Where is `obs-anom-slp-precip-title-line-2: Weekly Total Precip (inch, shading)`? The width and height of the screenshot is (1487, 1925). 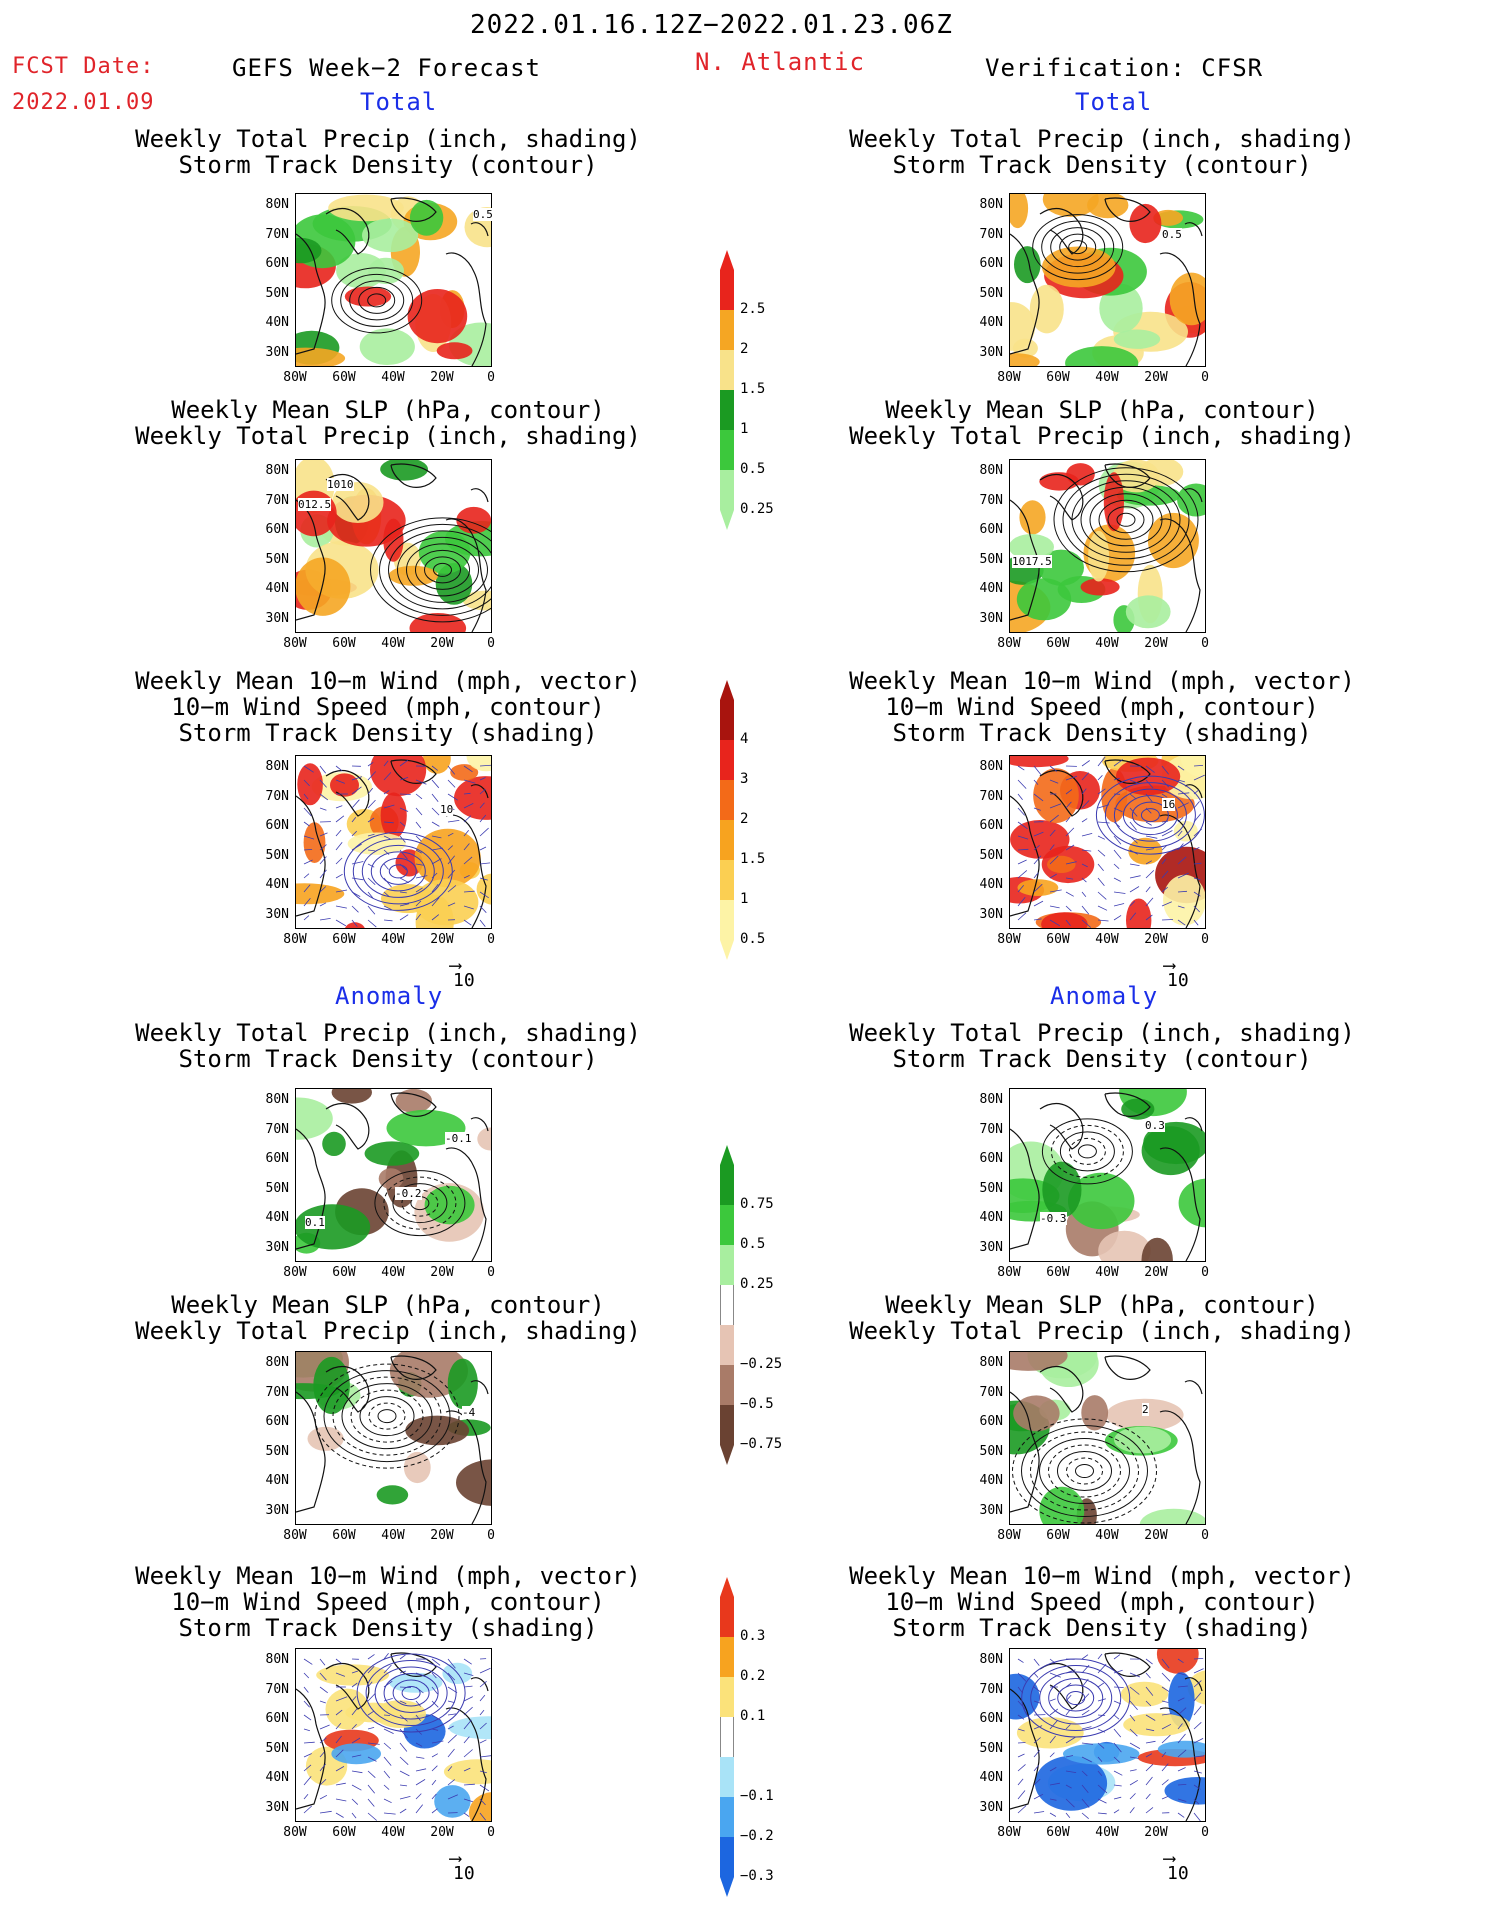
obs-anom-slp-precip-title-line-2: Weekly Total Precip (inch, shading) is located at coordinates (1102, 1331).